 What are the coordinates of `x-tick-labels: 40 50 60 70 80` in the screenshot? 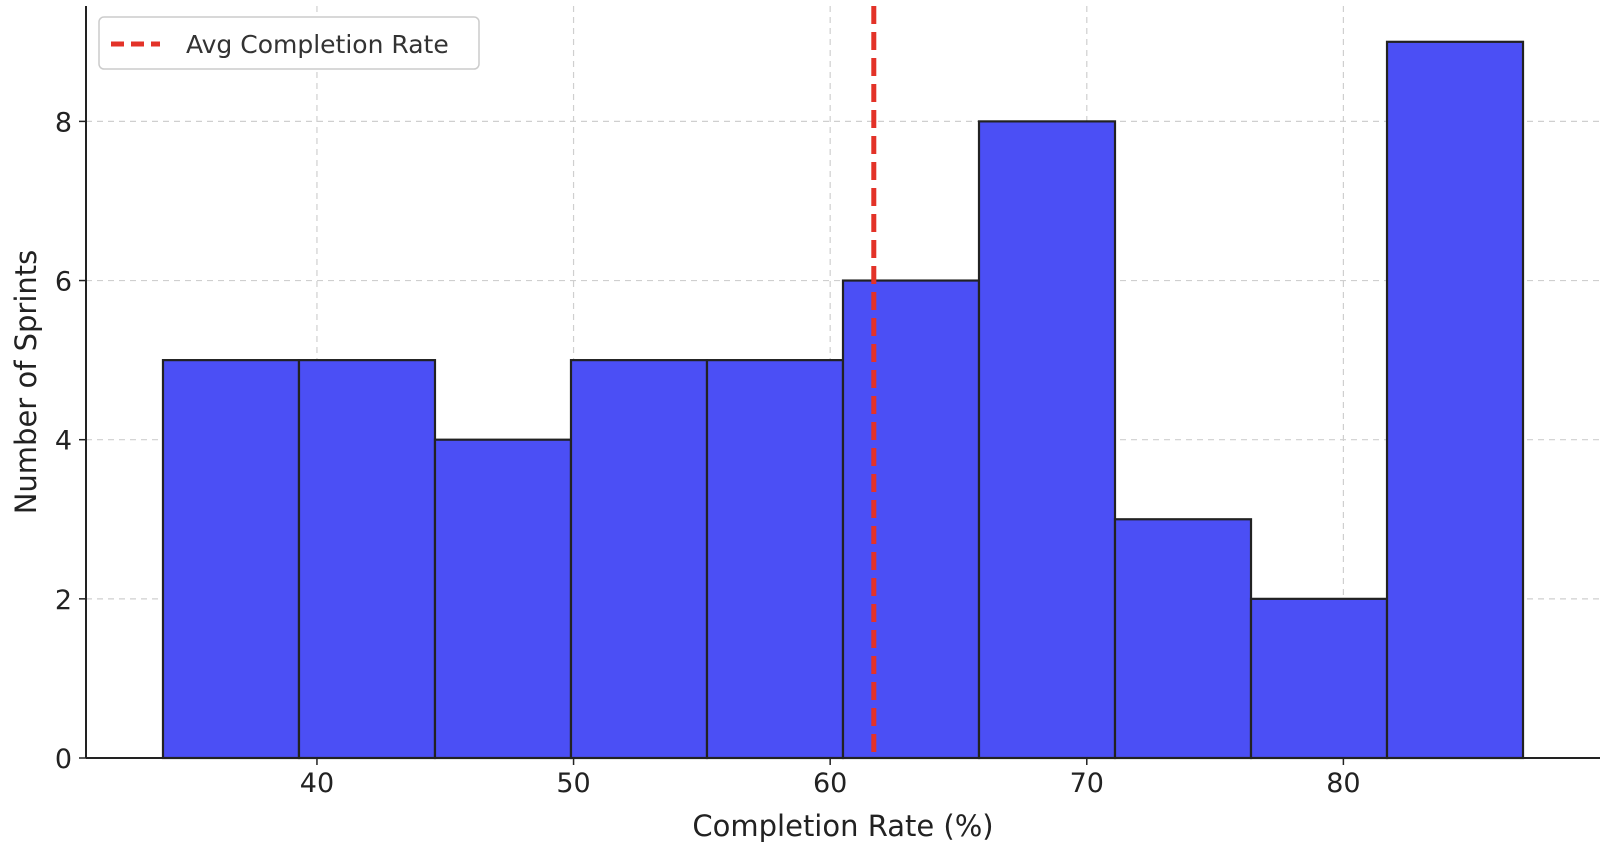 It's located at (830, 778).